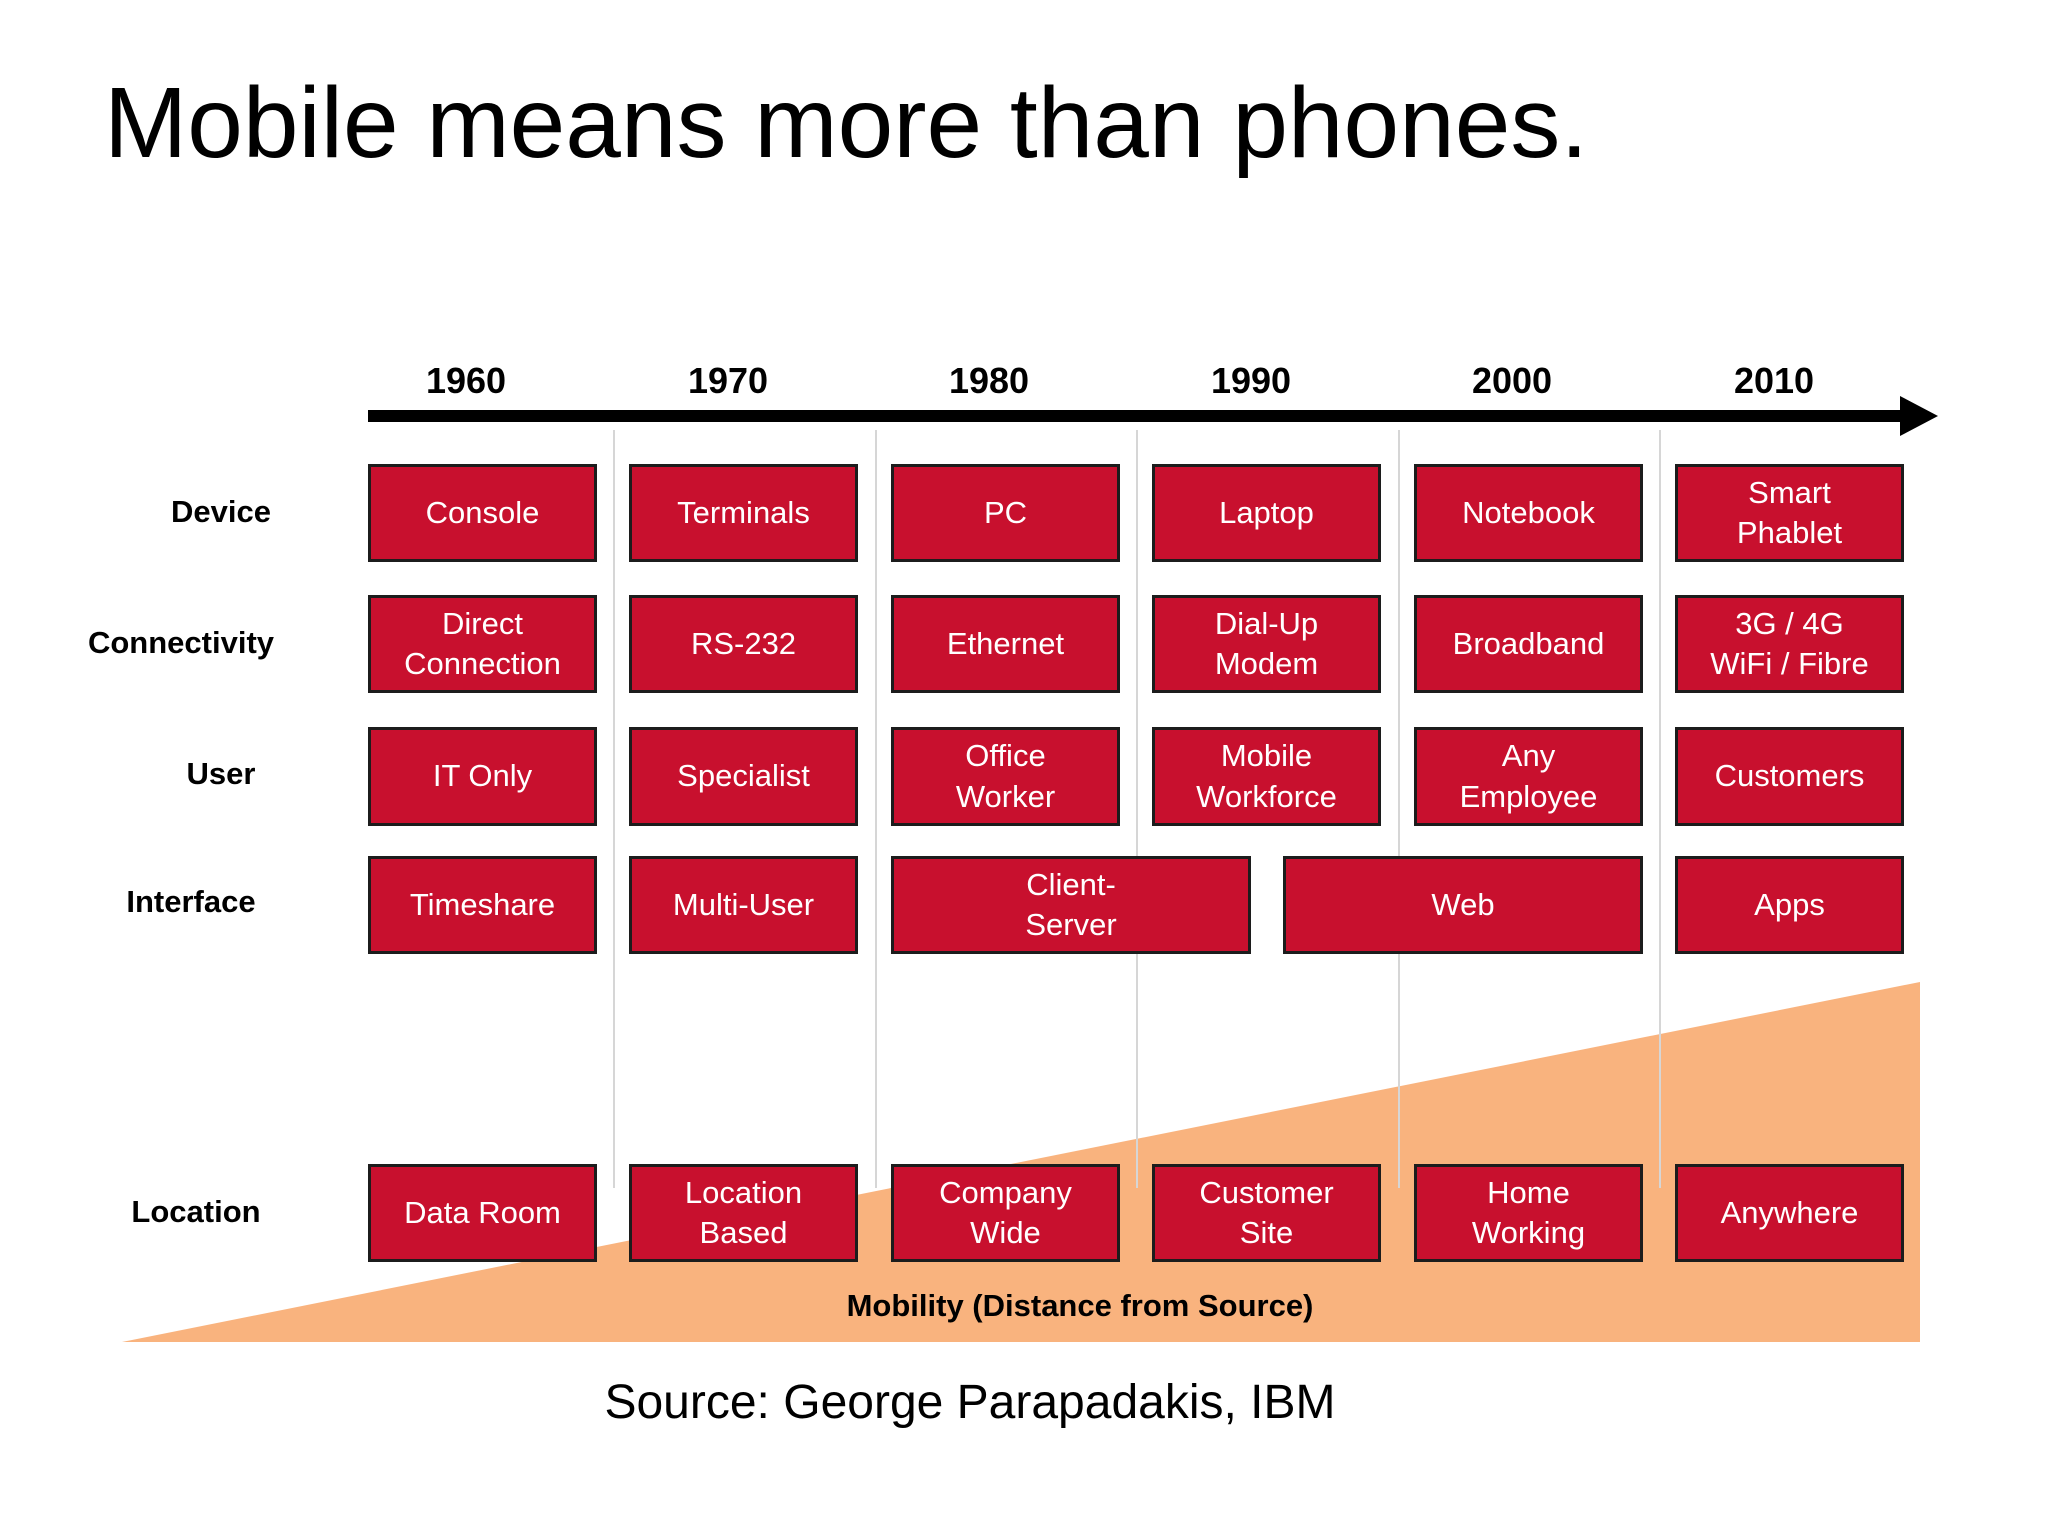 This screenshot has width=2048, height=1536. I want to click on location-cell: Home Working, so click(1528, 1213).